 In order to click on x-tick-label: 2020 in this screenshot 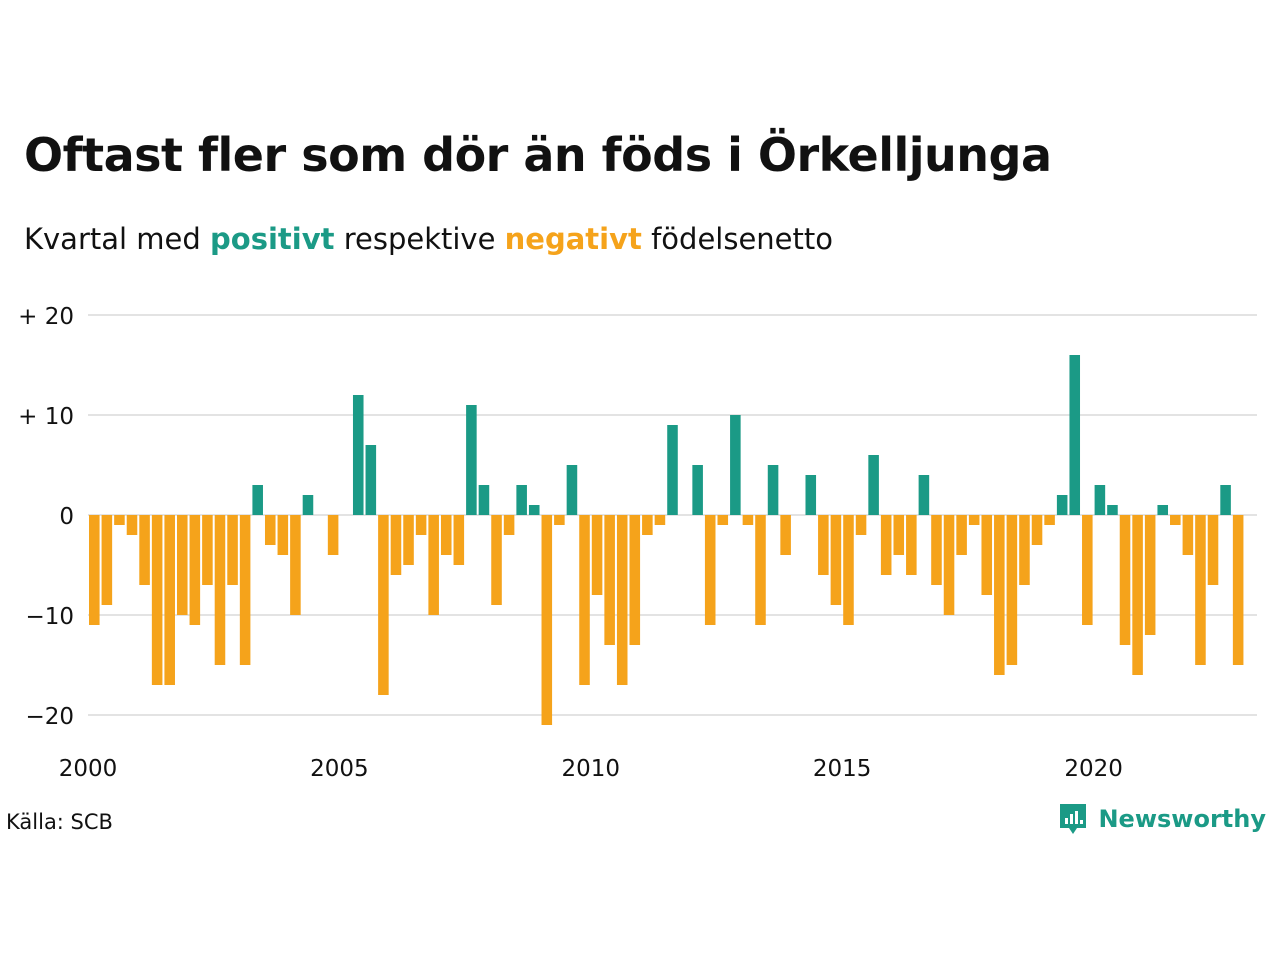, I will do `click(1093, 769)`.